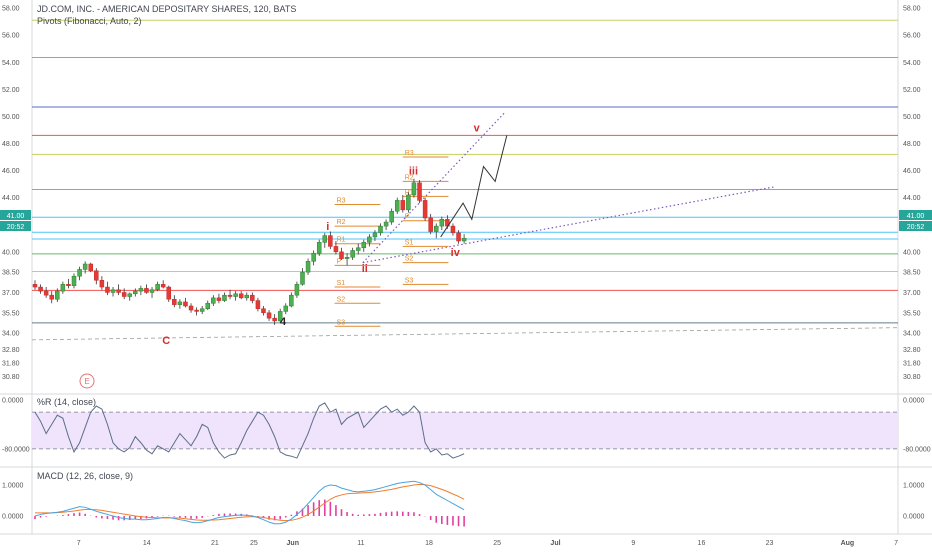 The width and height of the screenshot is (932, 555). What do you see at coordinates (11, 293) in the screenshot?
I see `price-tick-left-11: 37.00` at bounding box center [11, 293].